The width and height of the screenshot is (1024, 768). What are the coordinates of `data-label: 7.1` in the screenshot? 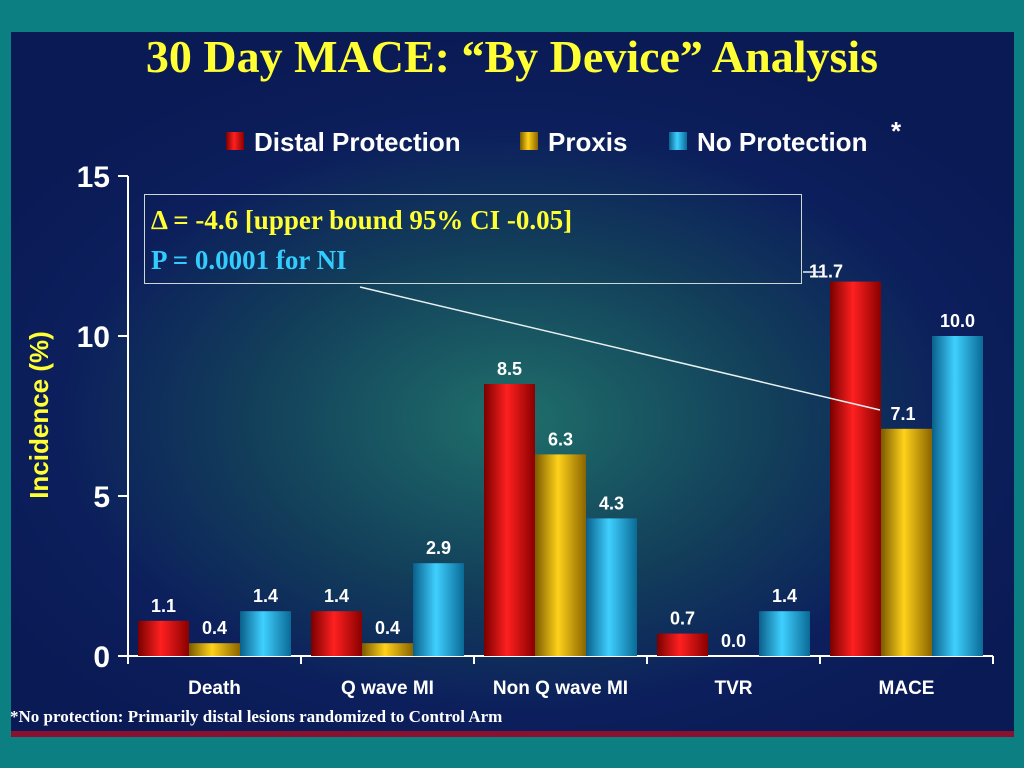 It's located at (902, 414).